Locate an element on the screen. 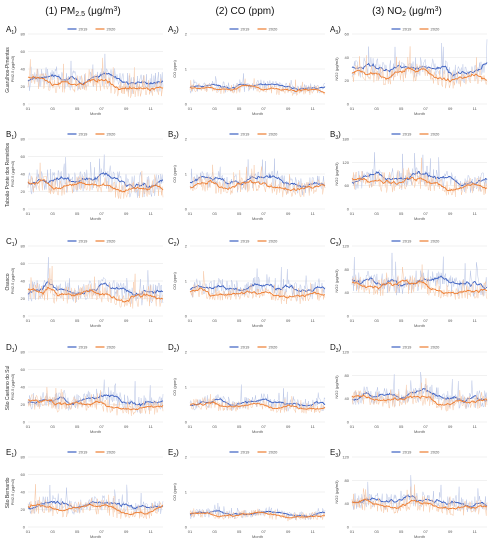 The width and height of the screenshot is (491, 550). panel-label-B2: B2) is located at coordinates (173, 135).